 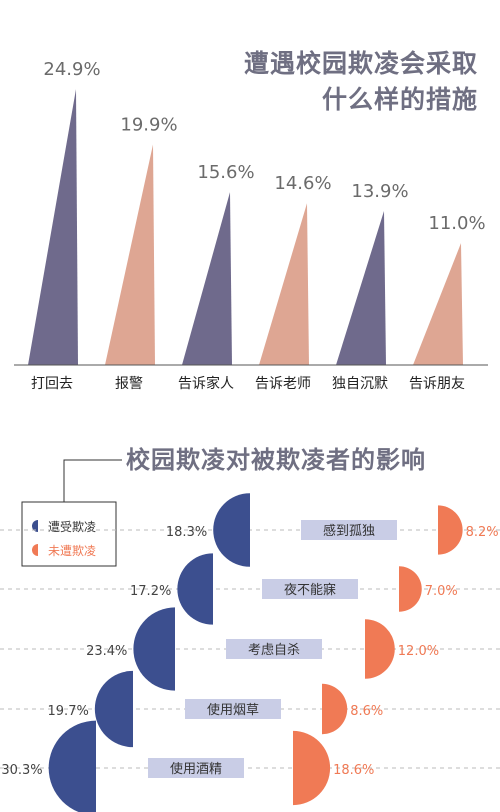 I want to click on category-label: 告诉老师, so click(x=283, y=384).